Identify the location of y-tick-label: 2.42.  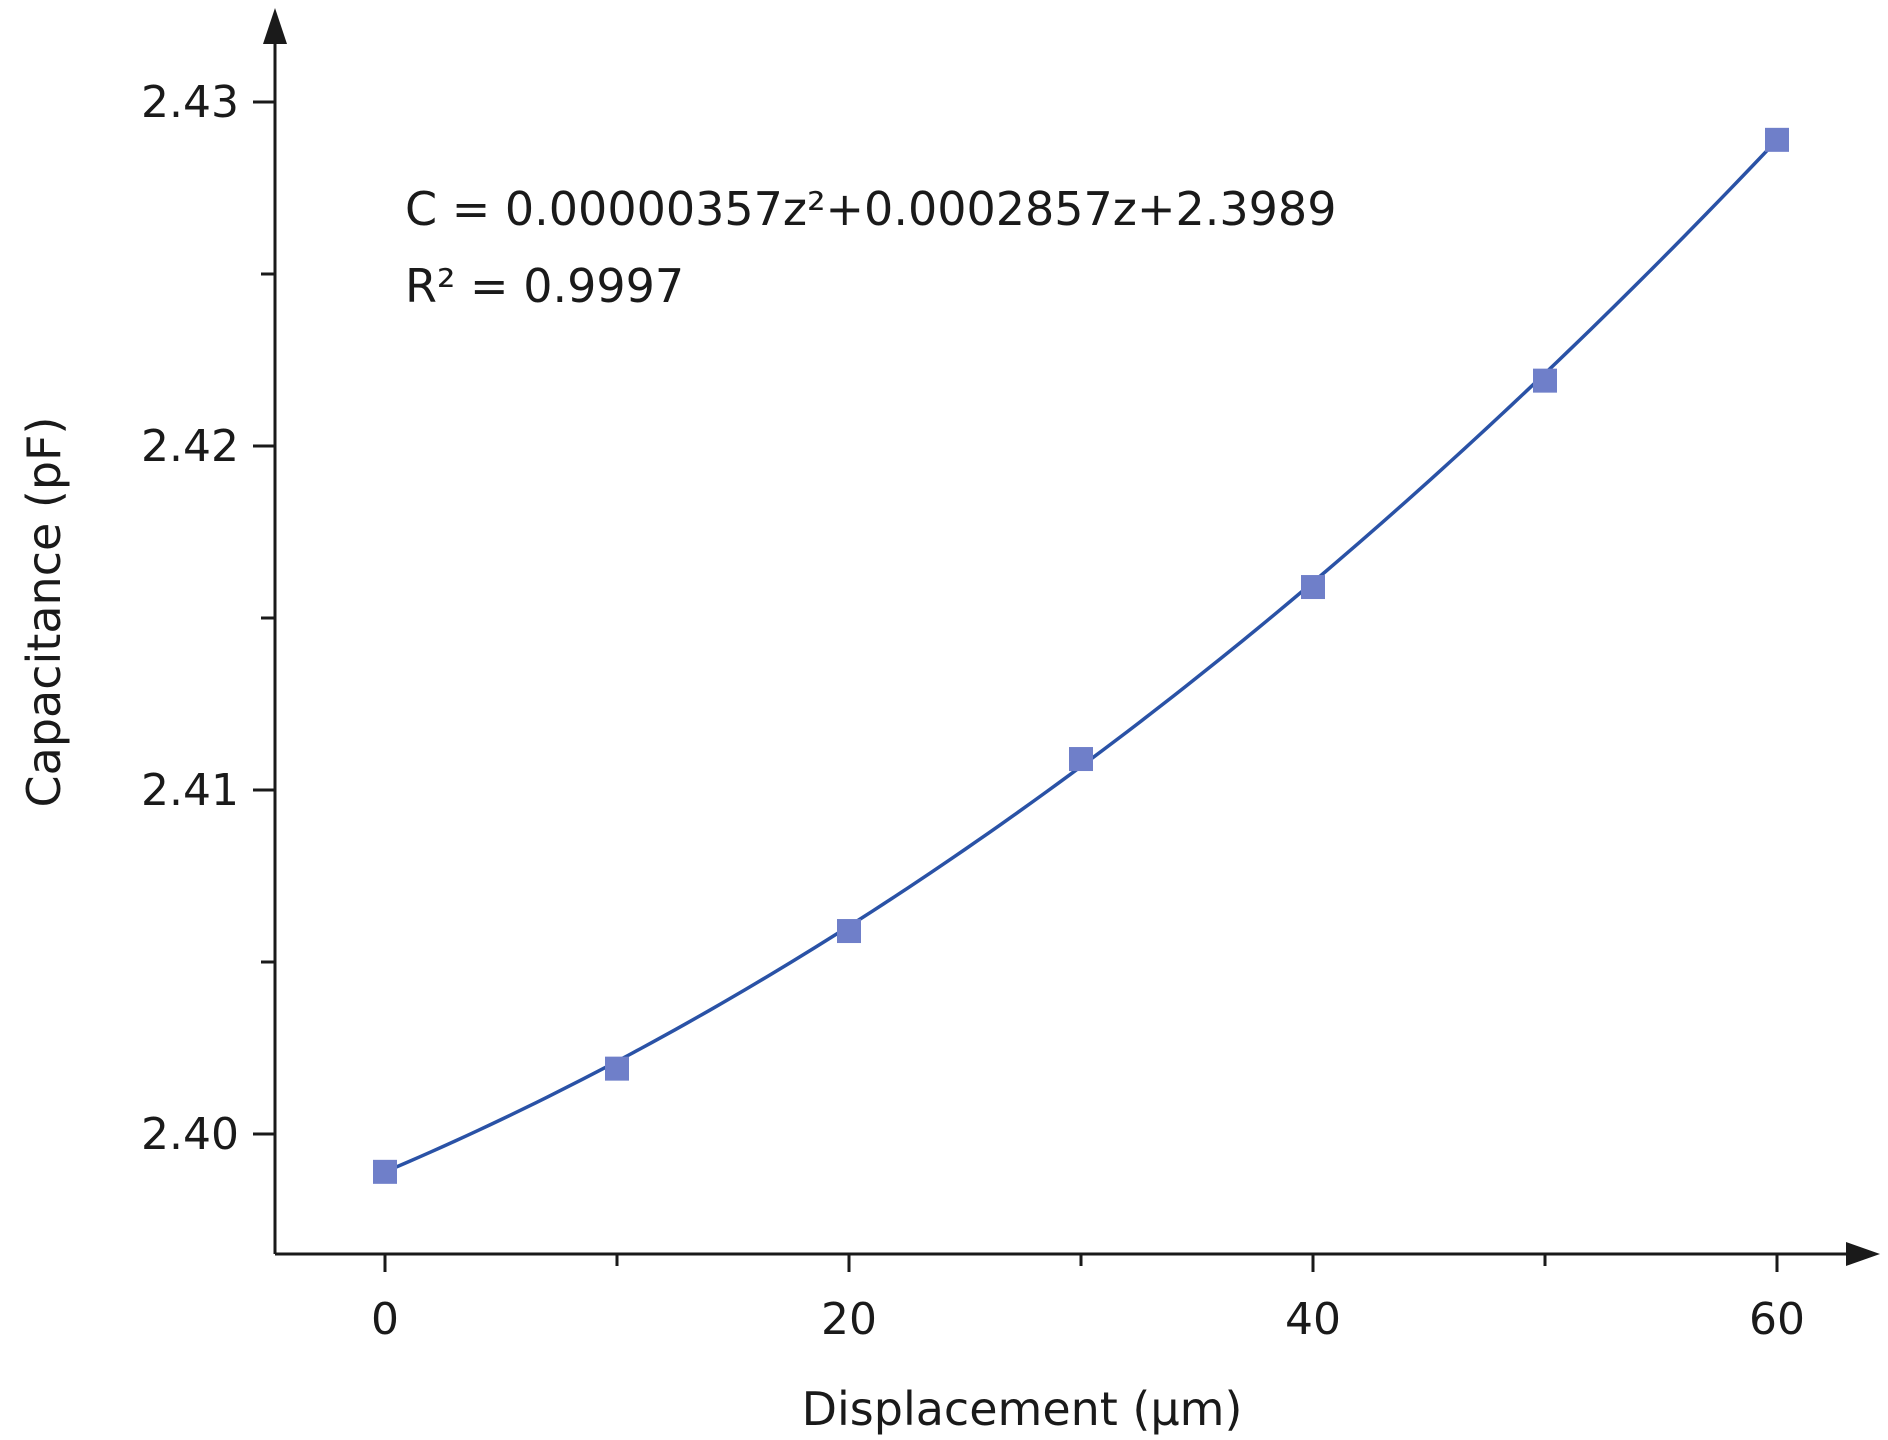
(190, 446).